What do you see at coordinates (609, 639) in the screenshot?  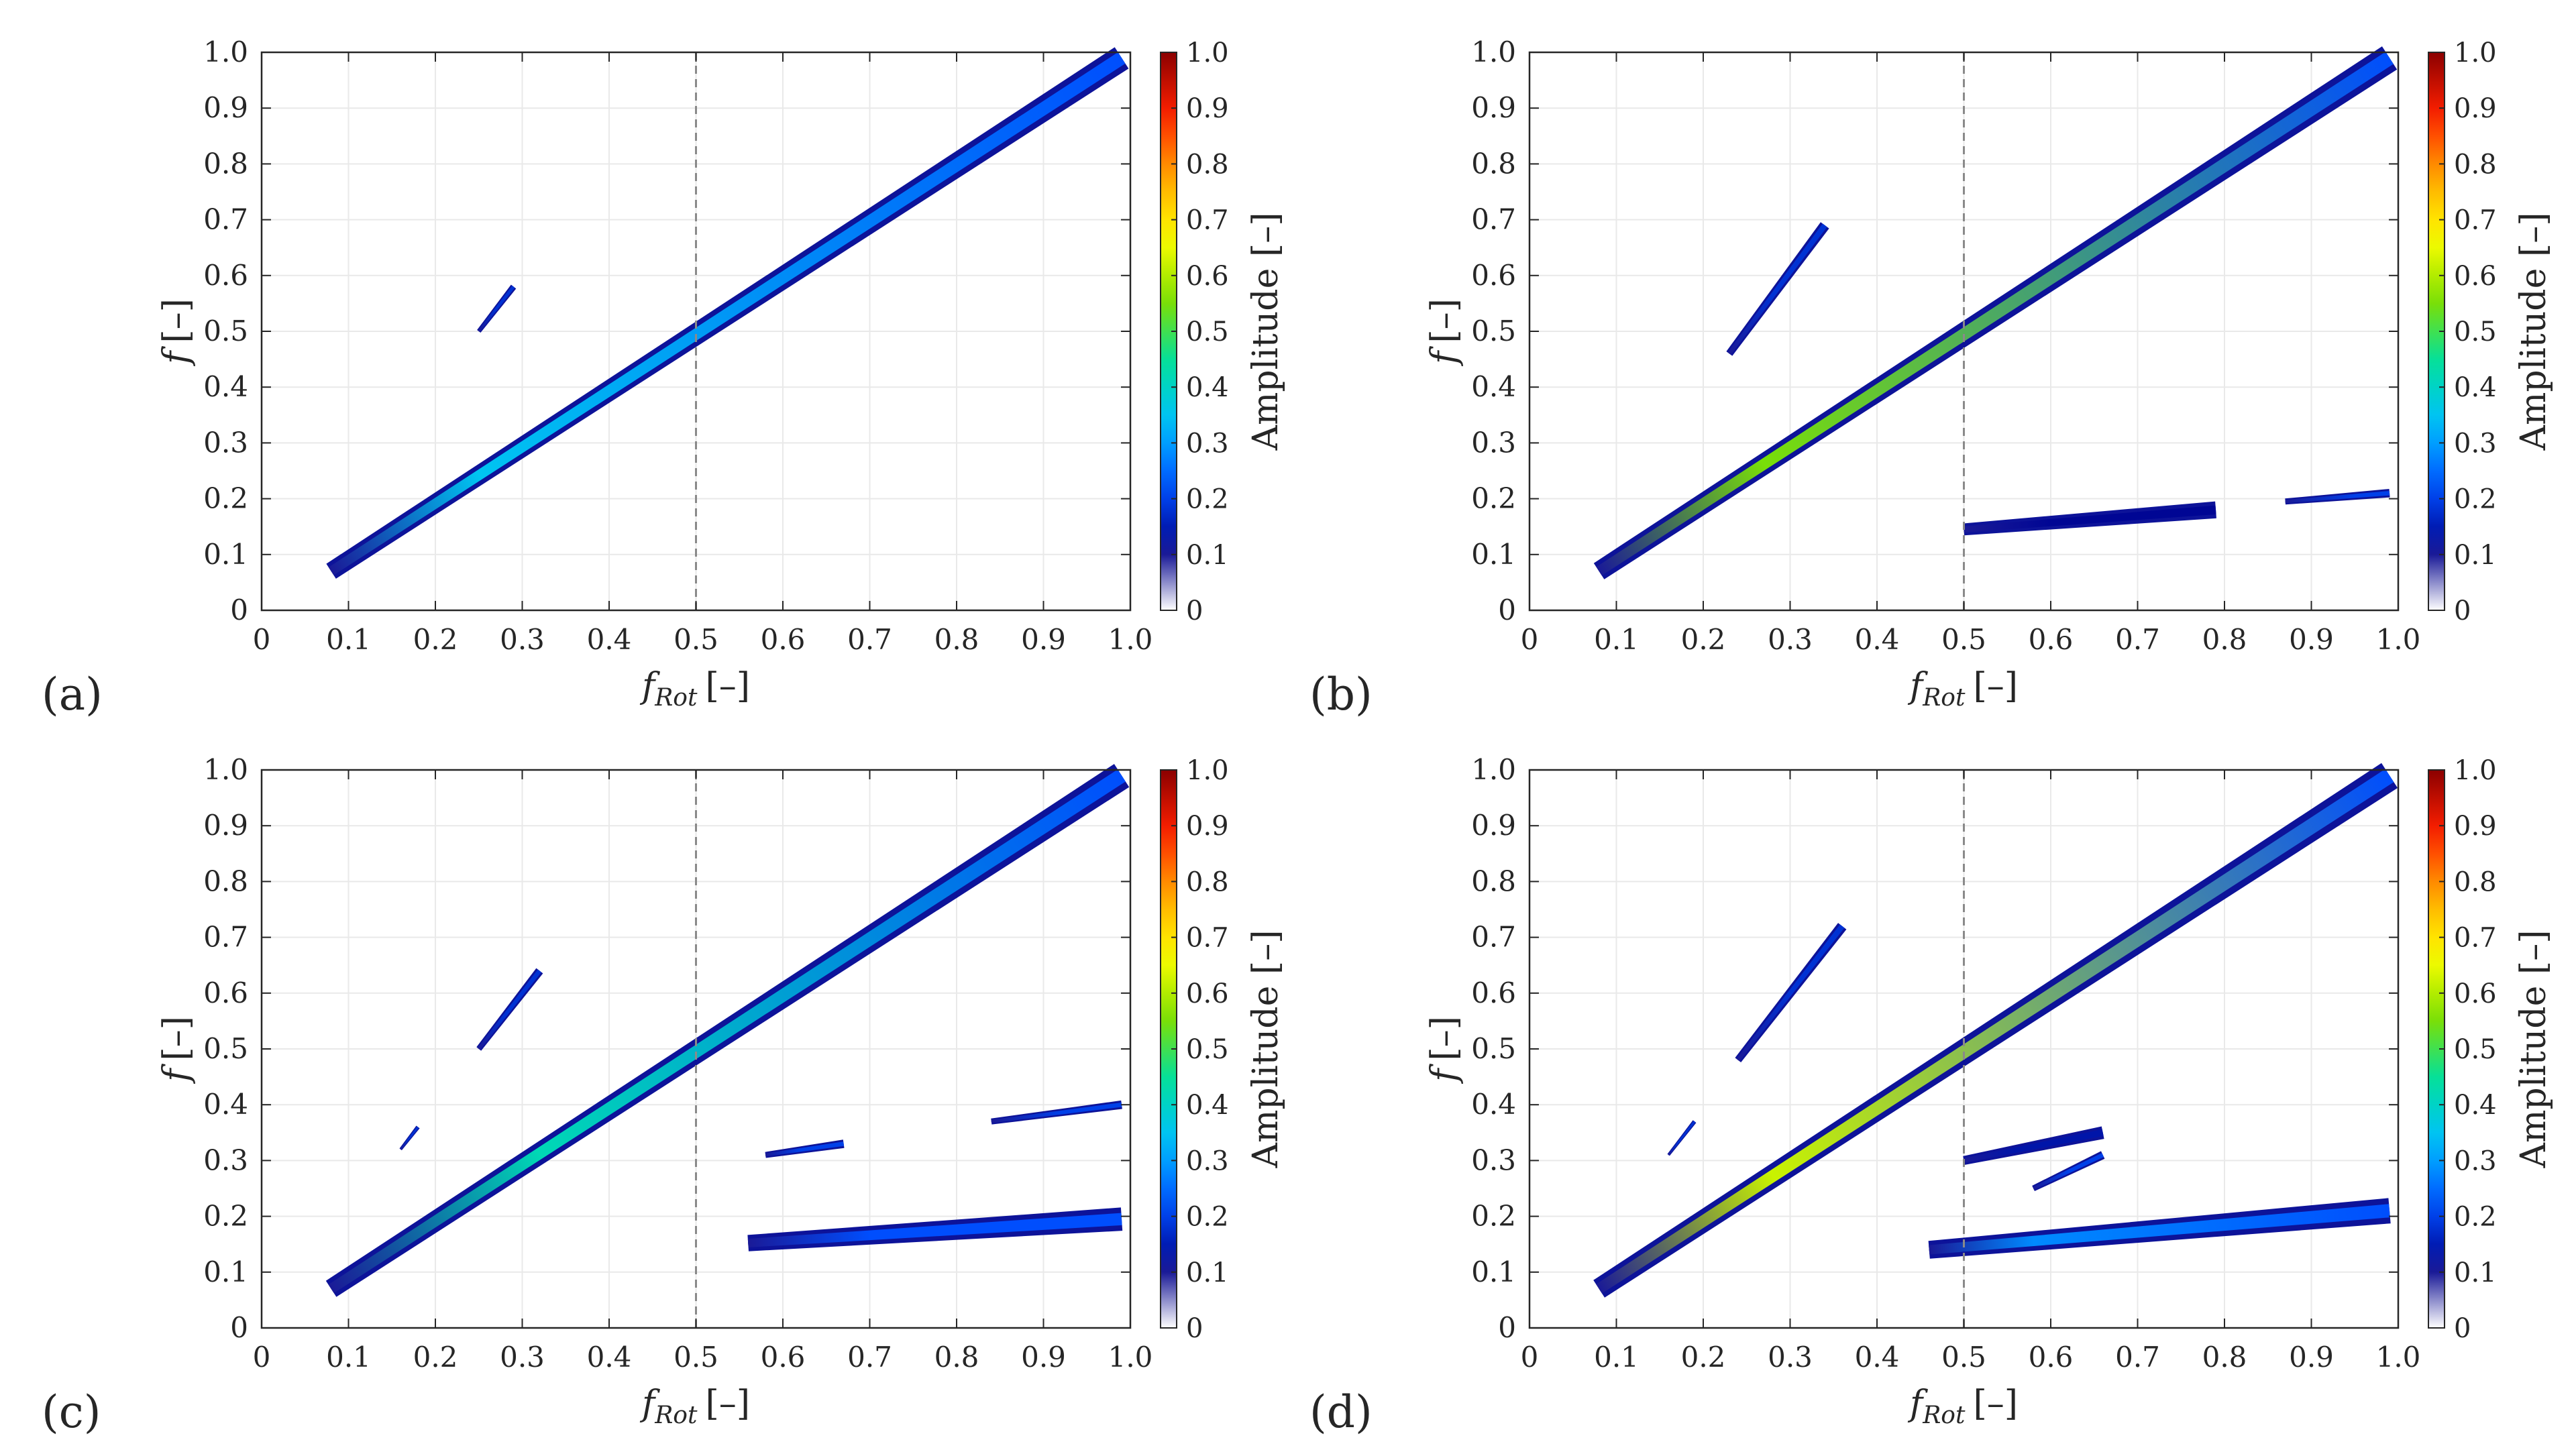 I see `x-tick-label: 0.4` at bounding box center [609, 639].